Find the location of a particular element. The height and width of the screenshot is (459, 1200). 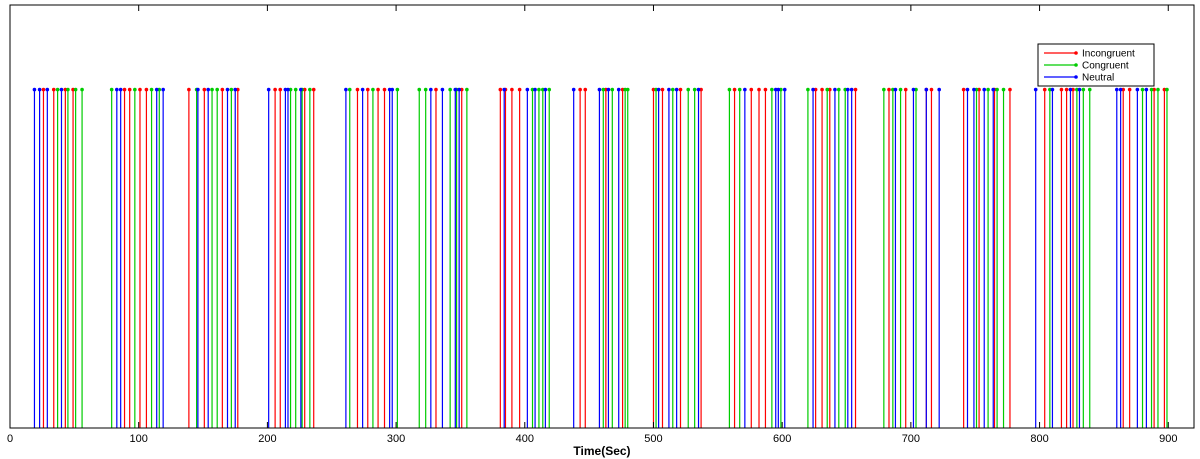

x-axis-label: Time(Sec) is located at coordinates (601, 451).